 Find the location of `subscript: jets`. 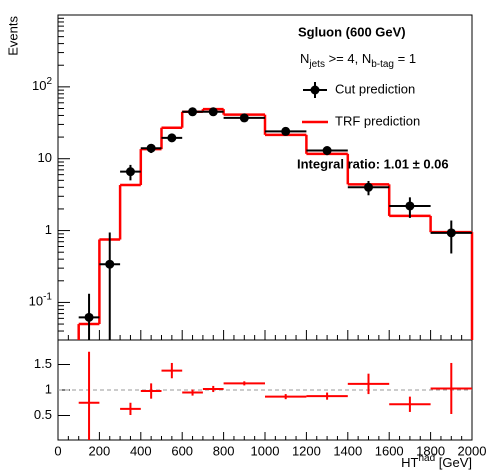

subscript: jets is located at coordinates (316, 64).